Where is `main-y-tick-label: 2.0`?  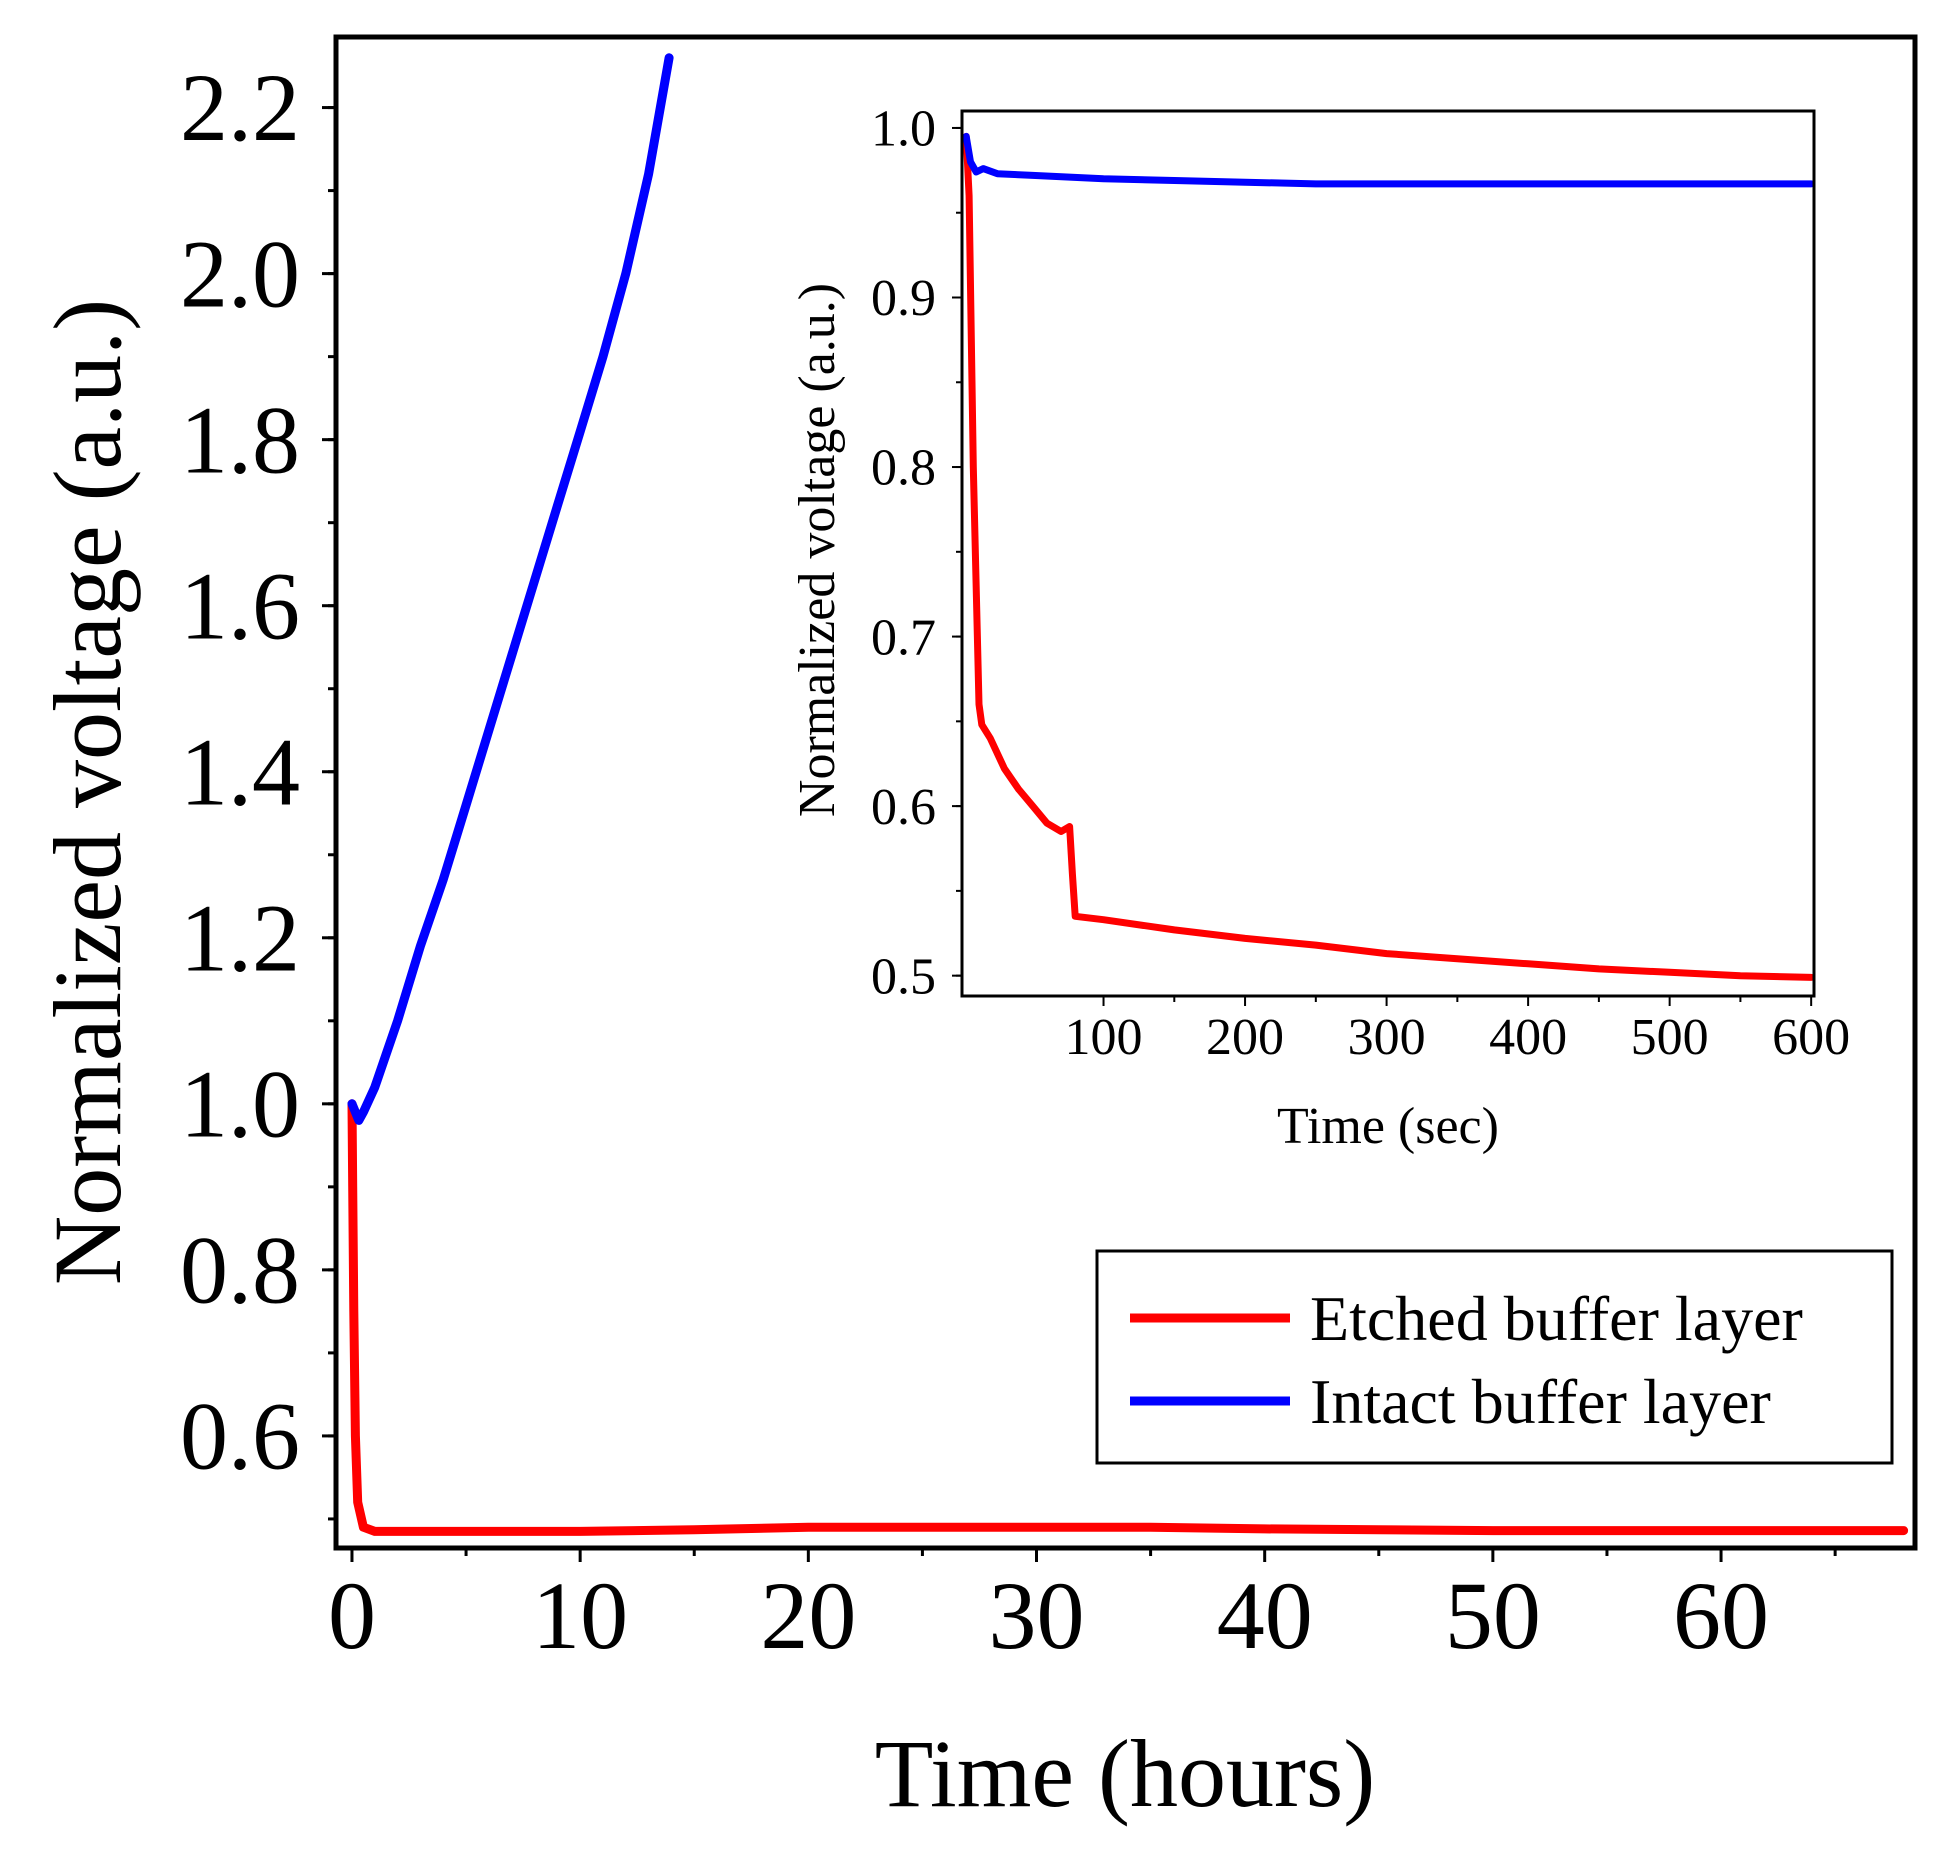
main-y-tick-label: 2.0 is located at coordinates (240, 273).